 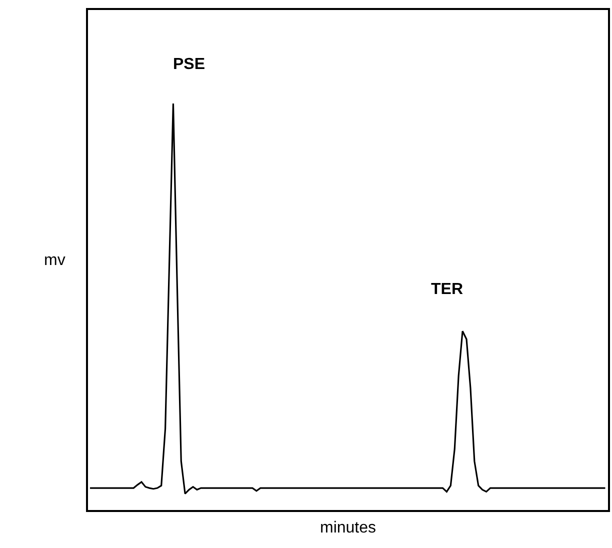 What do you see at coordinates (55, 260) in the screenshot?
I see `y-axis-title: mv` at bounding box center [55, 260].